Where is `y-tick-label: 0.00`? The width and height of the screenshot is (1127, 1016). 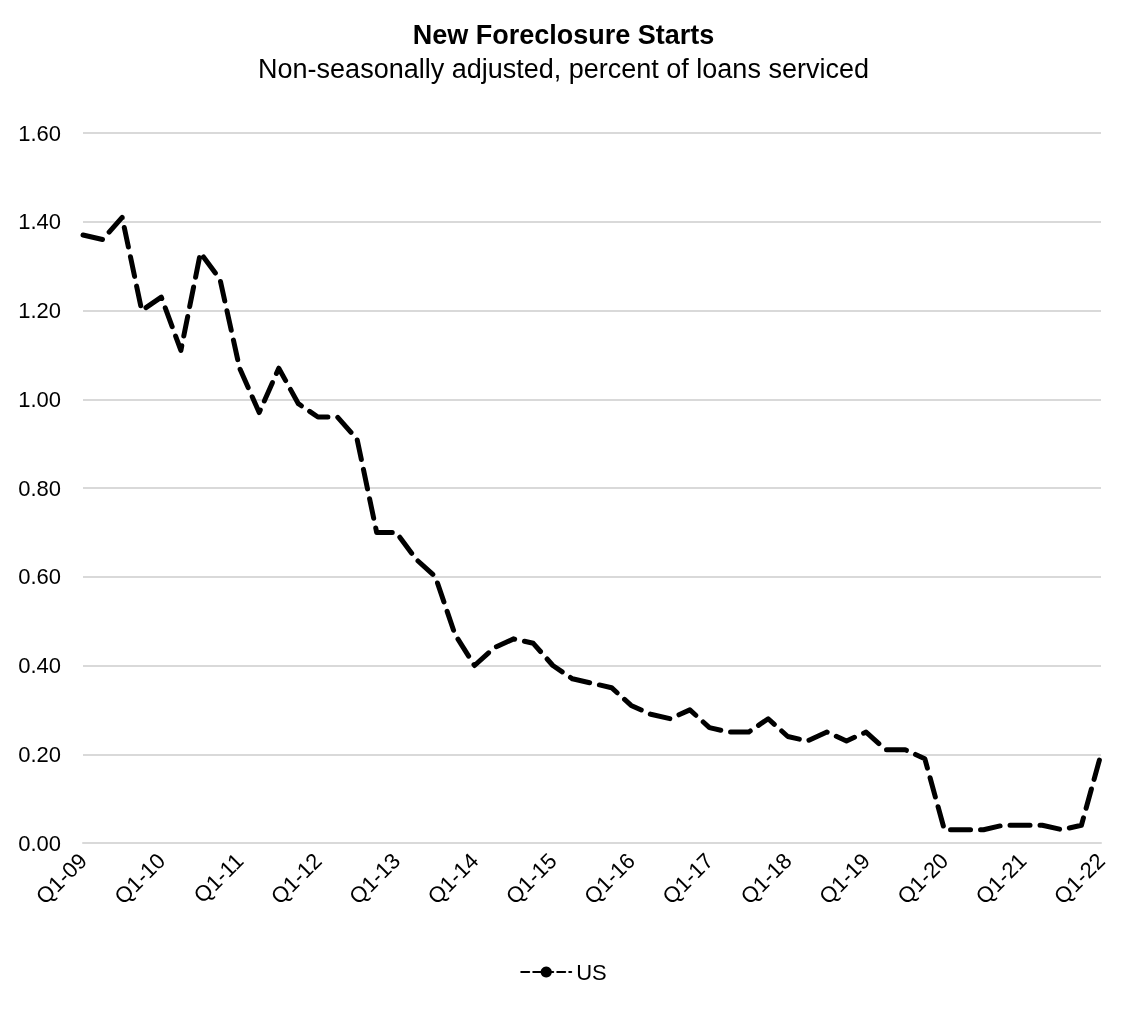 y-tick-label: 0.00 is located at coordinates (39, 843).